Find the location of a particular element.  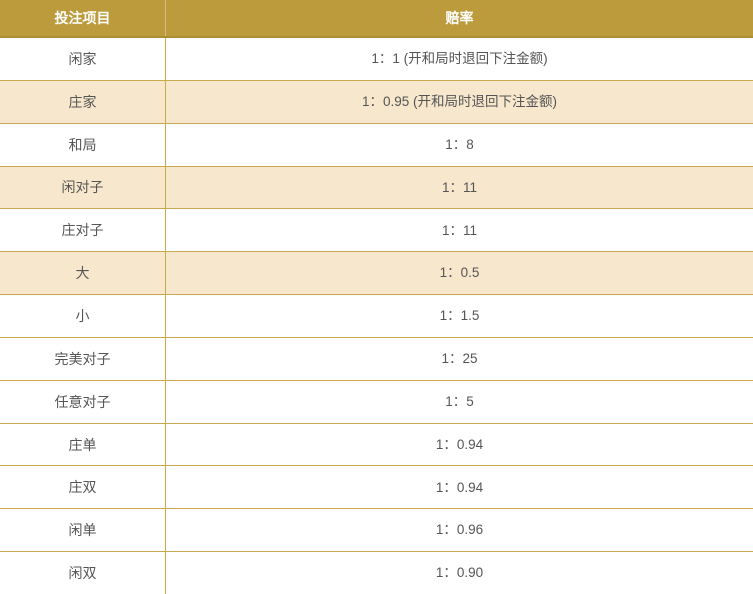

bet-item-label: 庄单 is located at coordinates (83, 444).